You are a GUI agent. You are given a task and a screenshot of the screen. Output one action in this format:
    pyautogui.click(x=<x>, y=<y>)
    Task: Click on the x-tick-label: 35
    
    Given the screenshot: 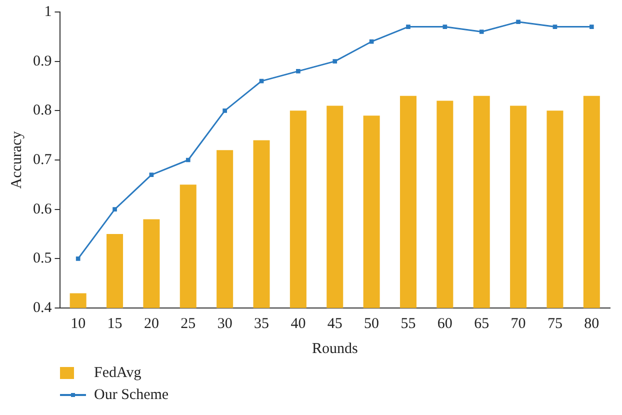 What is the action you would take?
    pyautogui.click(x=262, y=324)
    